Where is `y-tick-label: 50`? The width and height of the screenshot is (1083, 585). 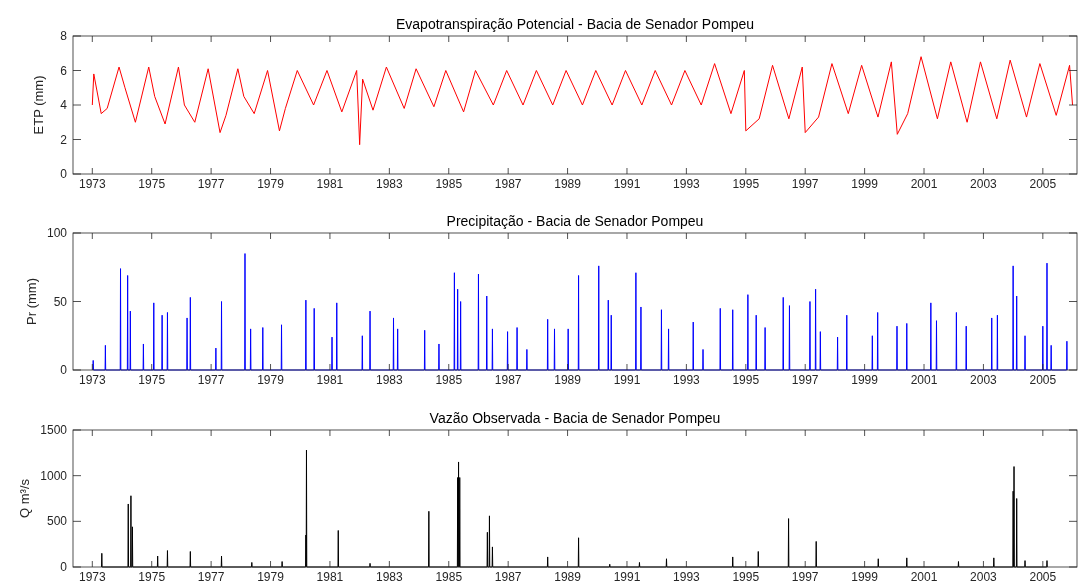
y-tick-label: 50 is located at coordinates (60, 301).